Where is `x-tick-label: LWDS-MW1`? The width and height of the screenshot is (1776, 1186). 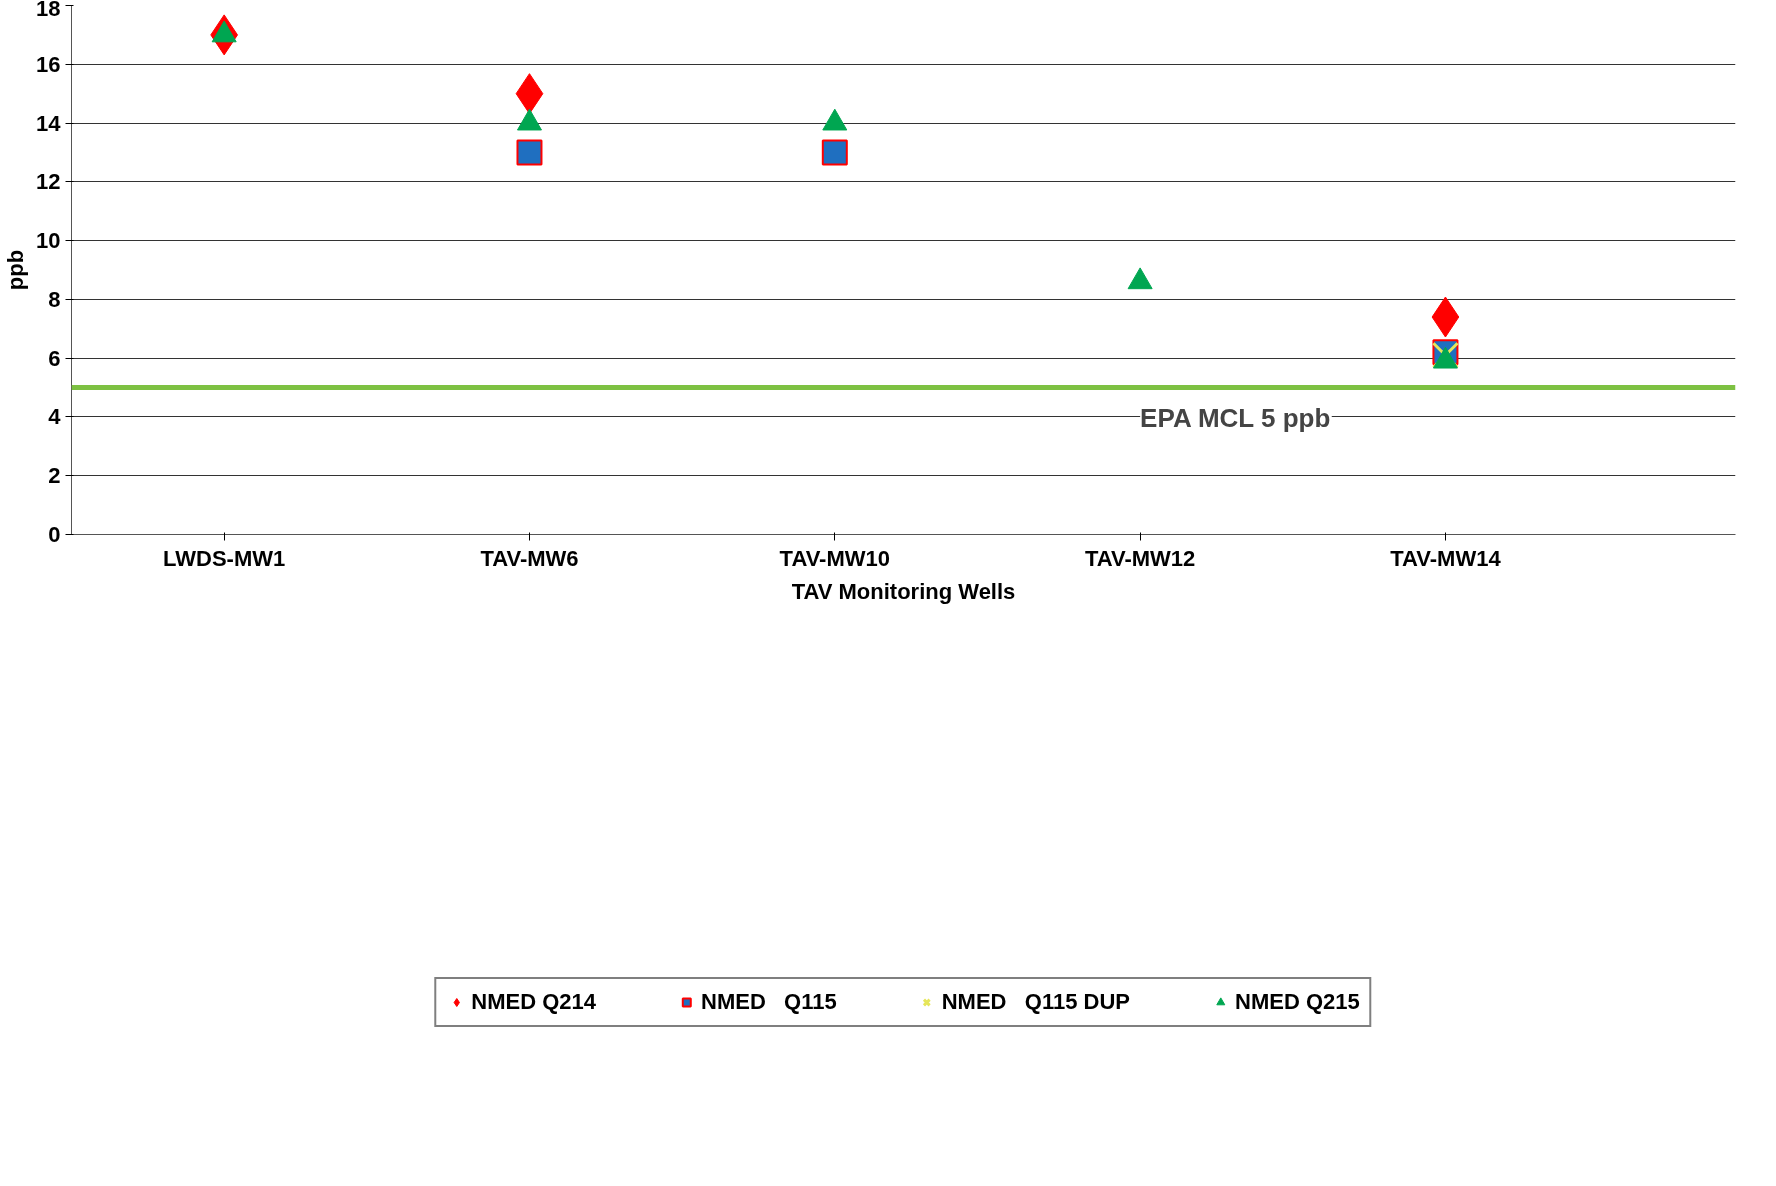 x-tick-label: LWDS-MW1 is located at coordinates (224, 558).